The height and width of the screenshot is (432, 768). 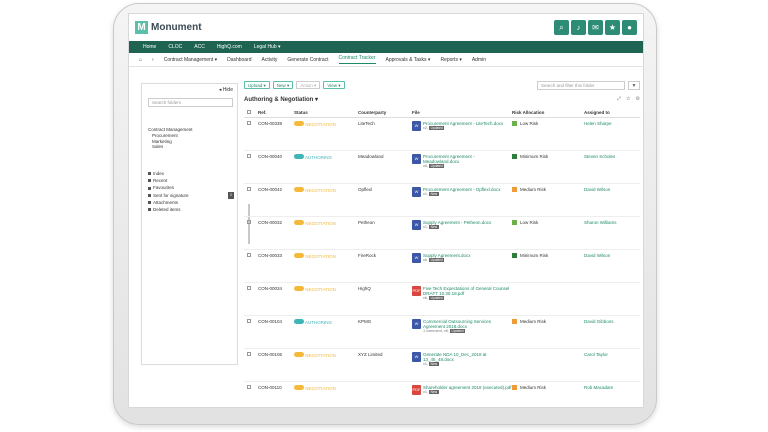 What do you see at coordinates (191, 202) in the screenshot?
I see `sidebar-item-attachments: Attachments` at bounding box center [191, 202].